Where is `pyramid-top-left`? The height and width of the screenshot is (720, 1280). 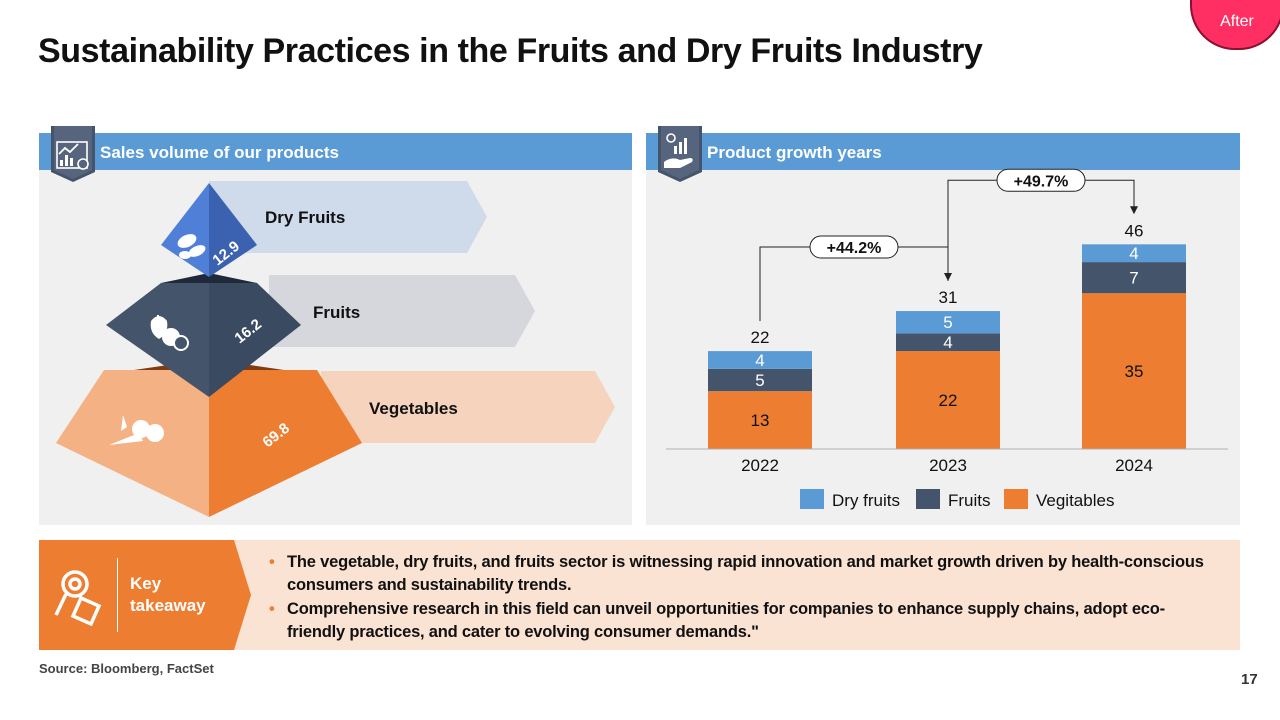 pyramid-top-left is located at coordinates (185, 230).